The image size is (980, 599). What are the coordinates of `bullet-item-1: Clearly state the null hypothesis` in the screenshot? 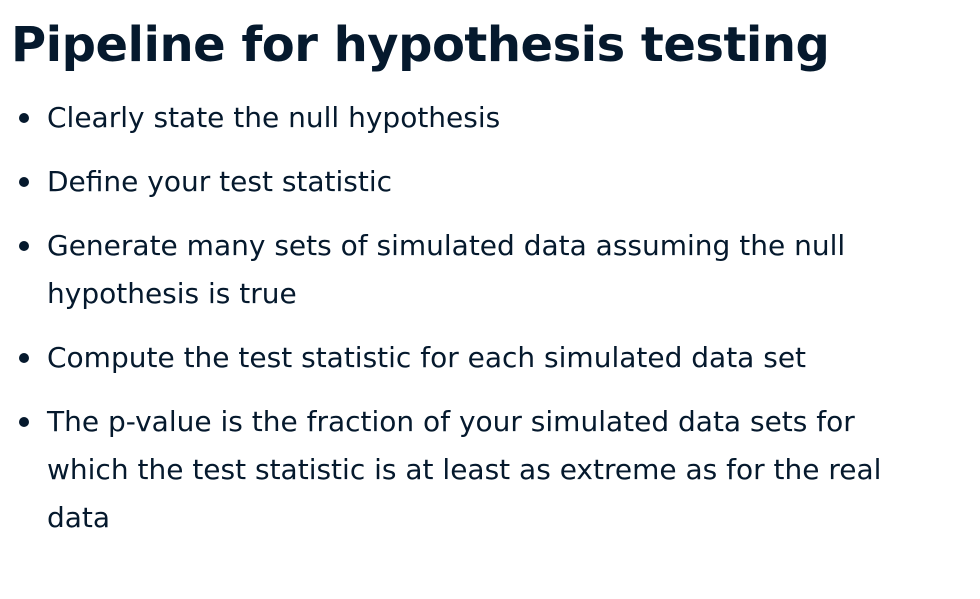 It's located at (470, 118).